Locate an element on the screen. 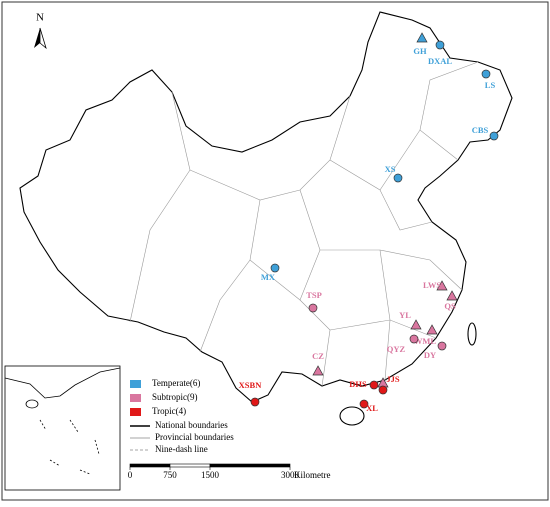  scale-unit: Kilometre is located at coordinates (312, 475).